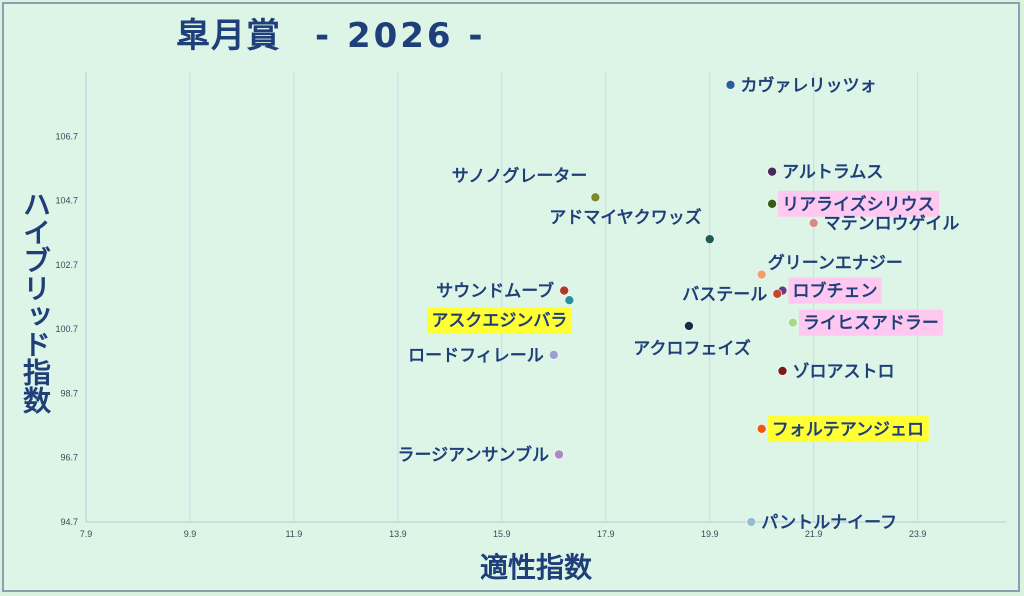 This screenshot has width=1024, height=596. Describe the element at coordinates (228, 36) in the screenshot. I see `chart-title-text: 皐月賞` at that location.